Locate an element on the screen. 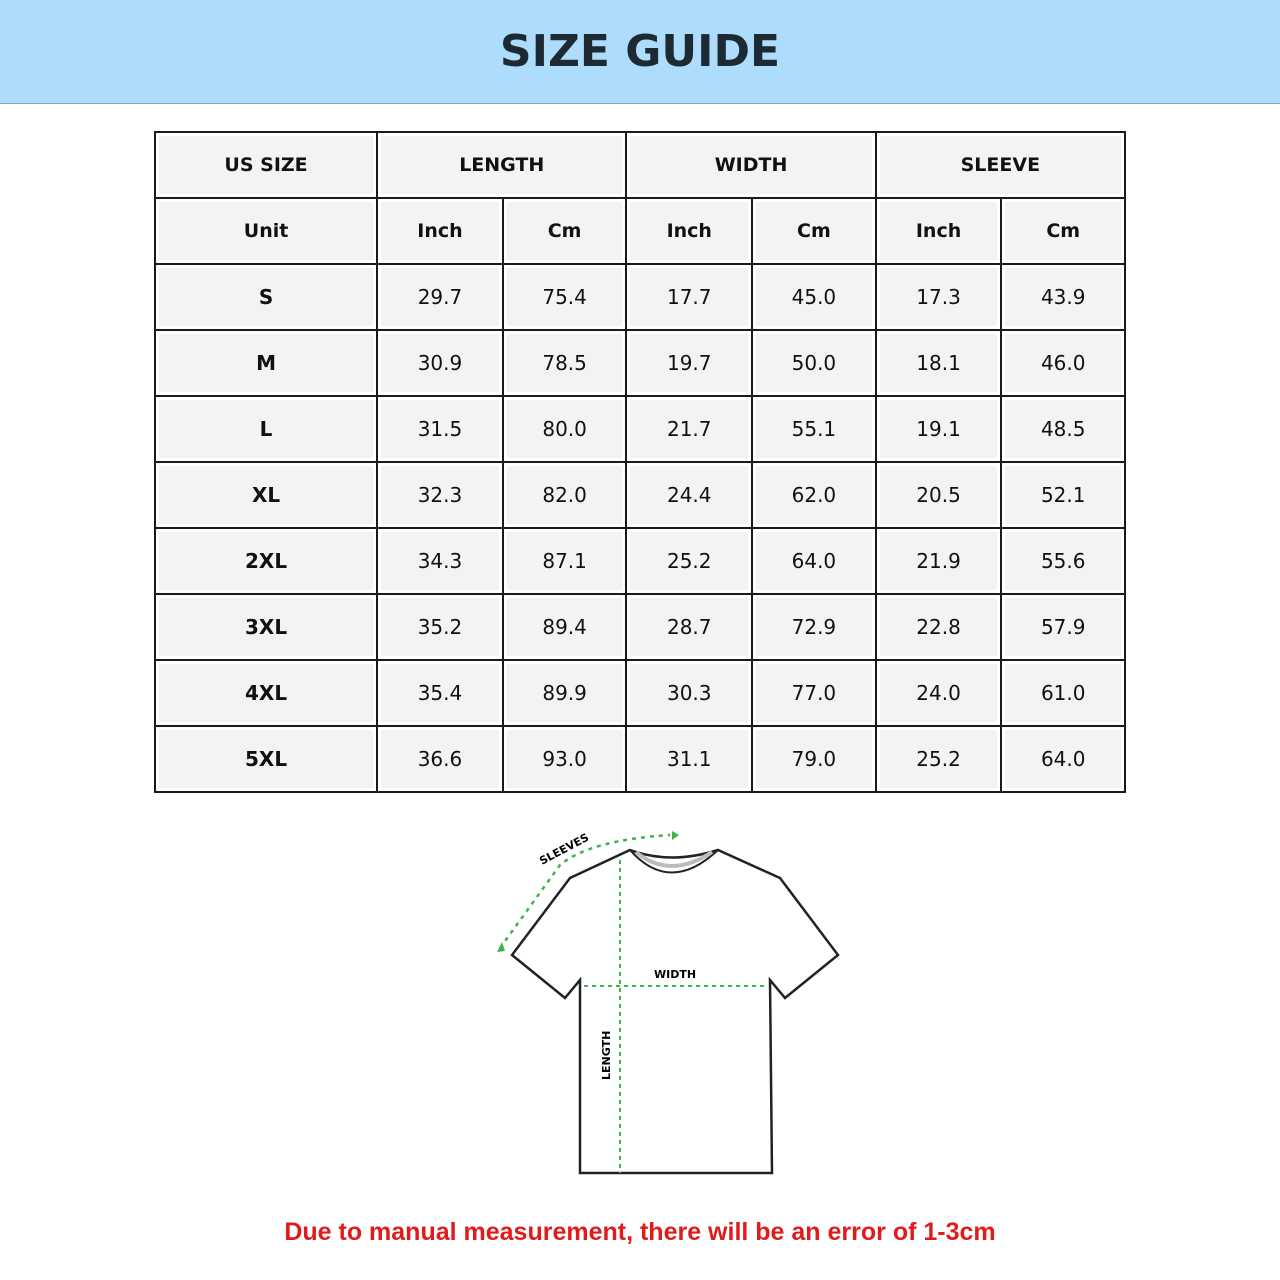 The width and height of the screenshot is (1280, 1280). table-row: 2XL 34.3 87.1 25.2 64.0 21.9 55.6 is located at coordinates (639, 561).